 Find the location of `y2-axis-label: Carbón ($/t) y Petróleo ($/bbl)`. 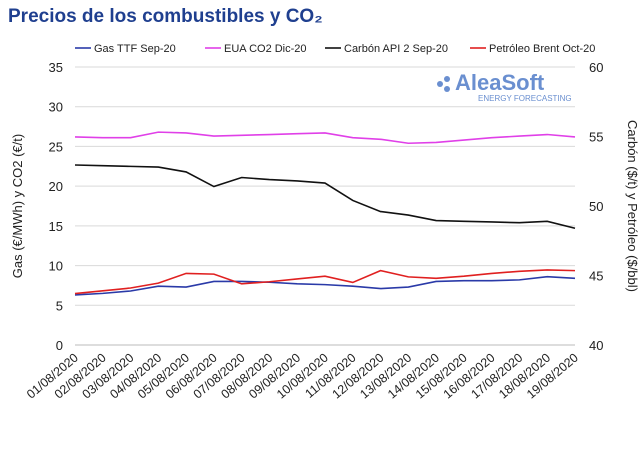

y2-axis-label: Carbón ($/t) y Petróleo ($/bbl) is located at coordinates (632, 206).